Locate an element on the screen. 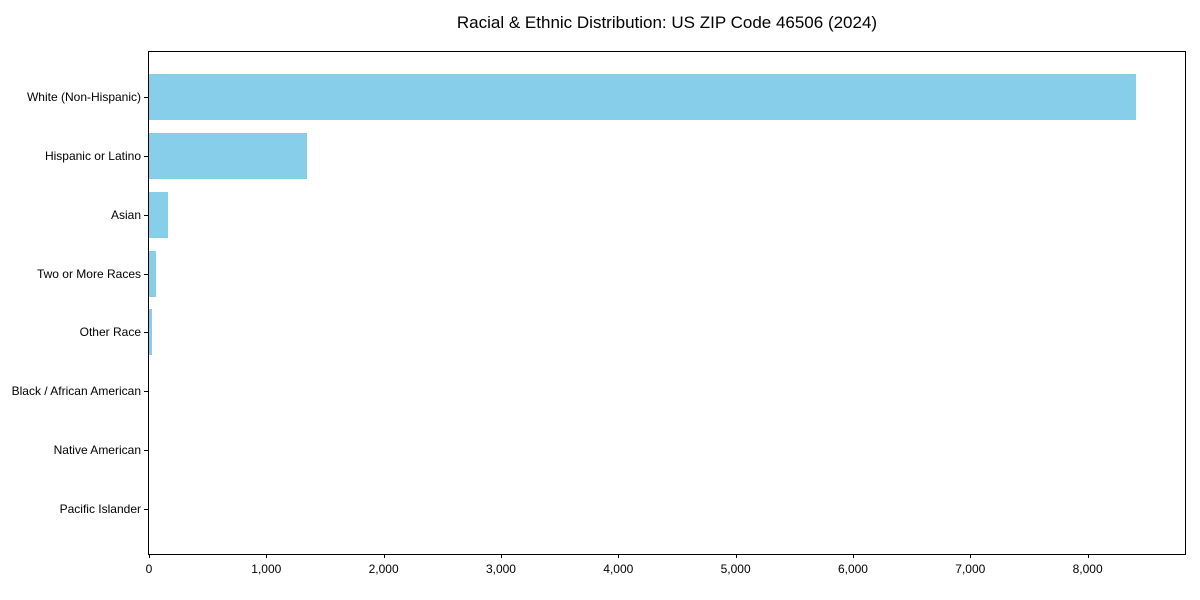  x-axis-tick-label: 6,000 is located at coordinates (852, 569).